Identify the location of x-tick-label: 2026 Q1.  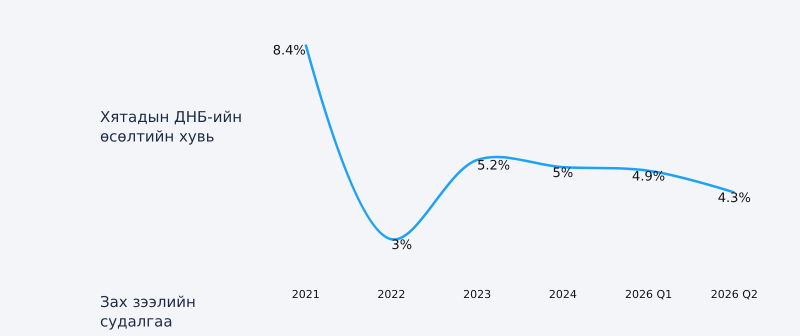
(648, 294).